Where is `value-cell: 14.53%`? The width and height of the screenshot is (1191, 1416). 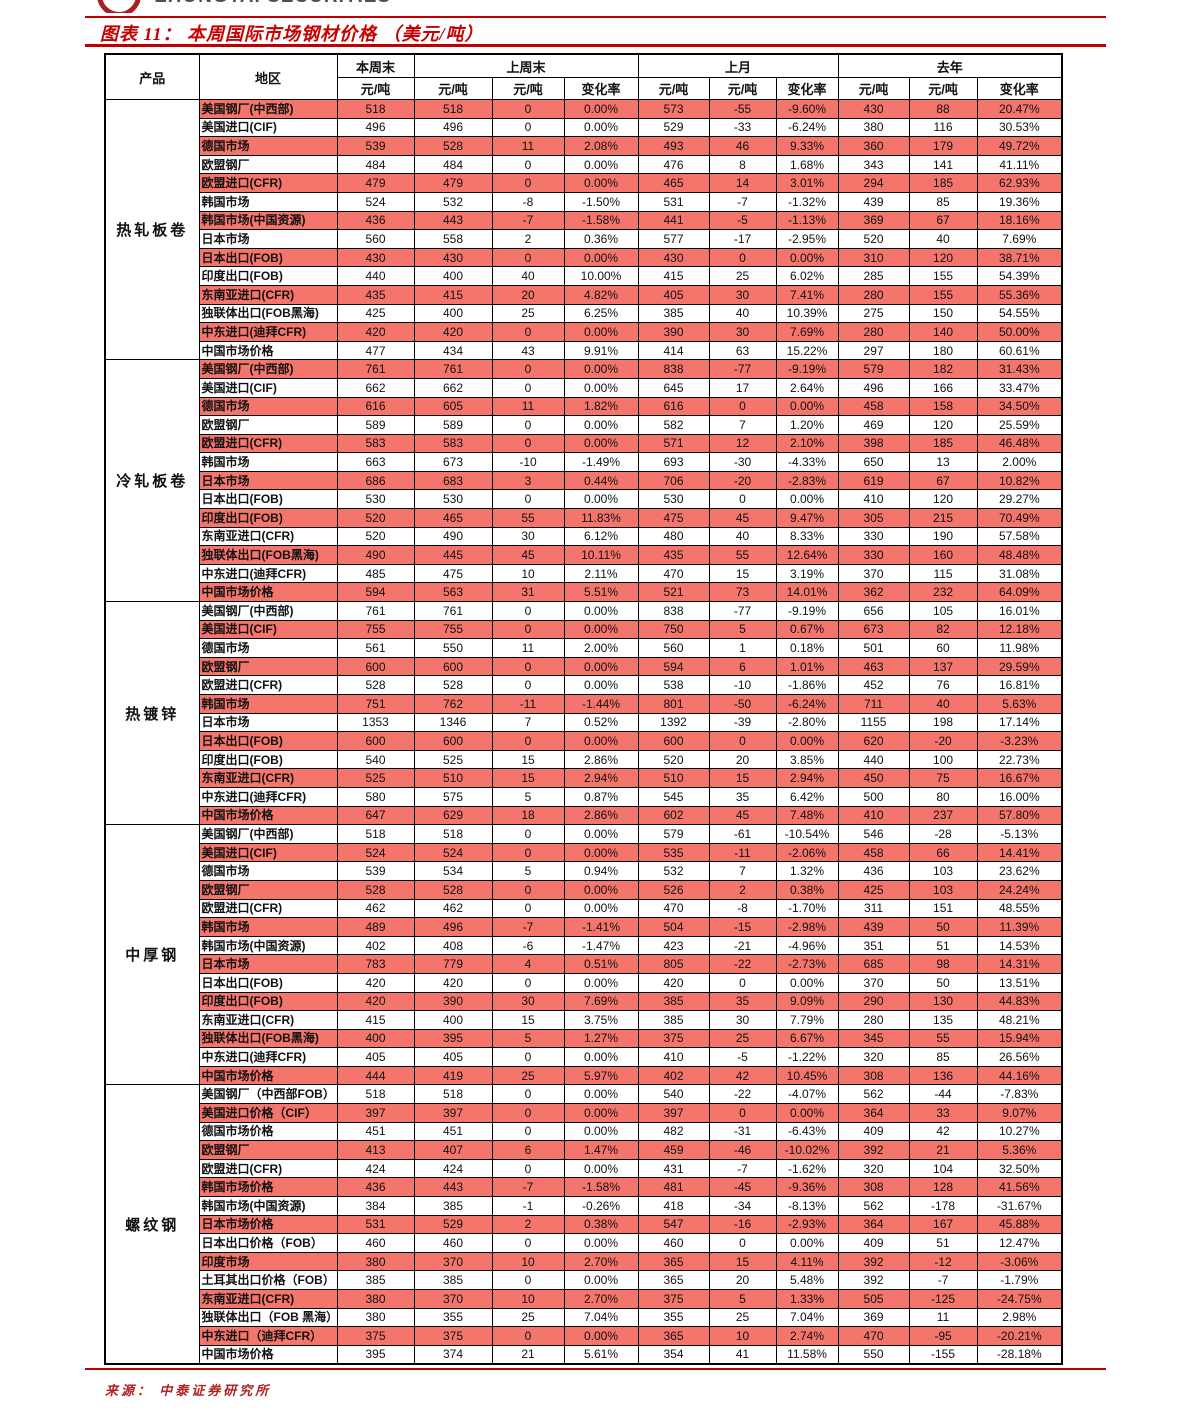 value-cell: 14.53% is located at coordinates (1019, 945).